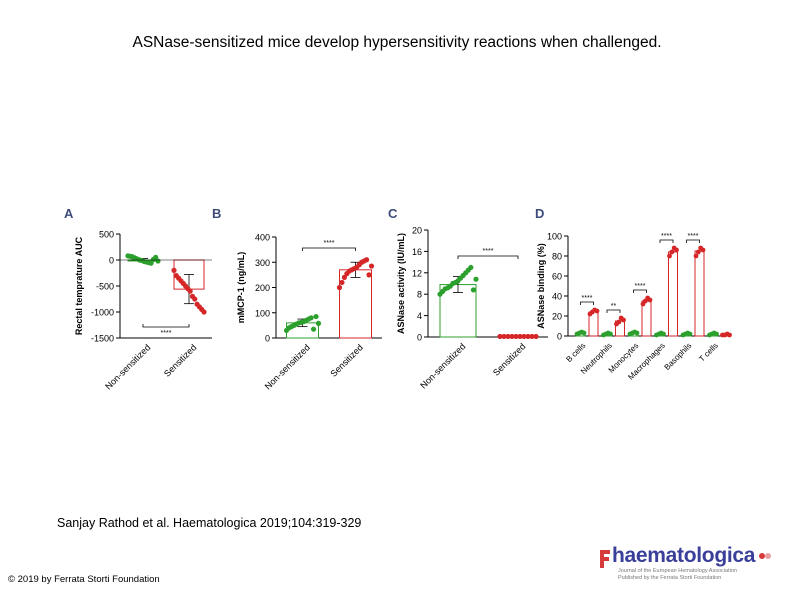 The width and height of the screenshot is (794, 595). What do you see at coordinates (678, 356) in the screenshot?
I see `x-tick-label: Basophils` at bounding box center [678, 356].